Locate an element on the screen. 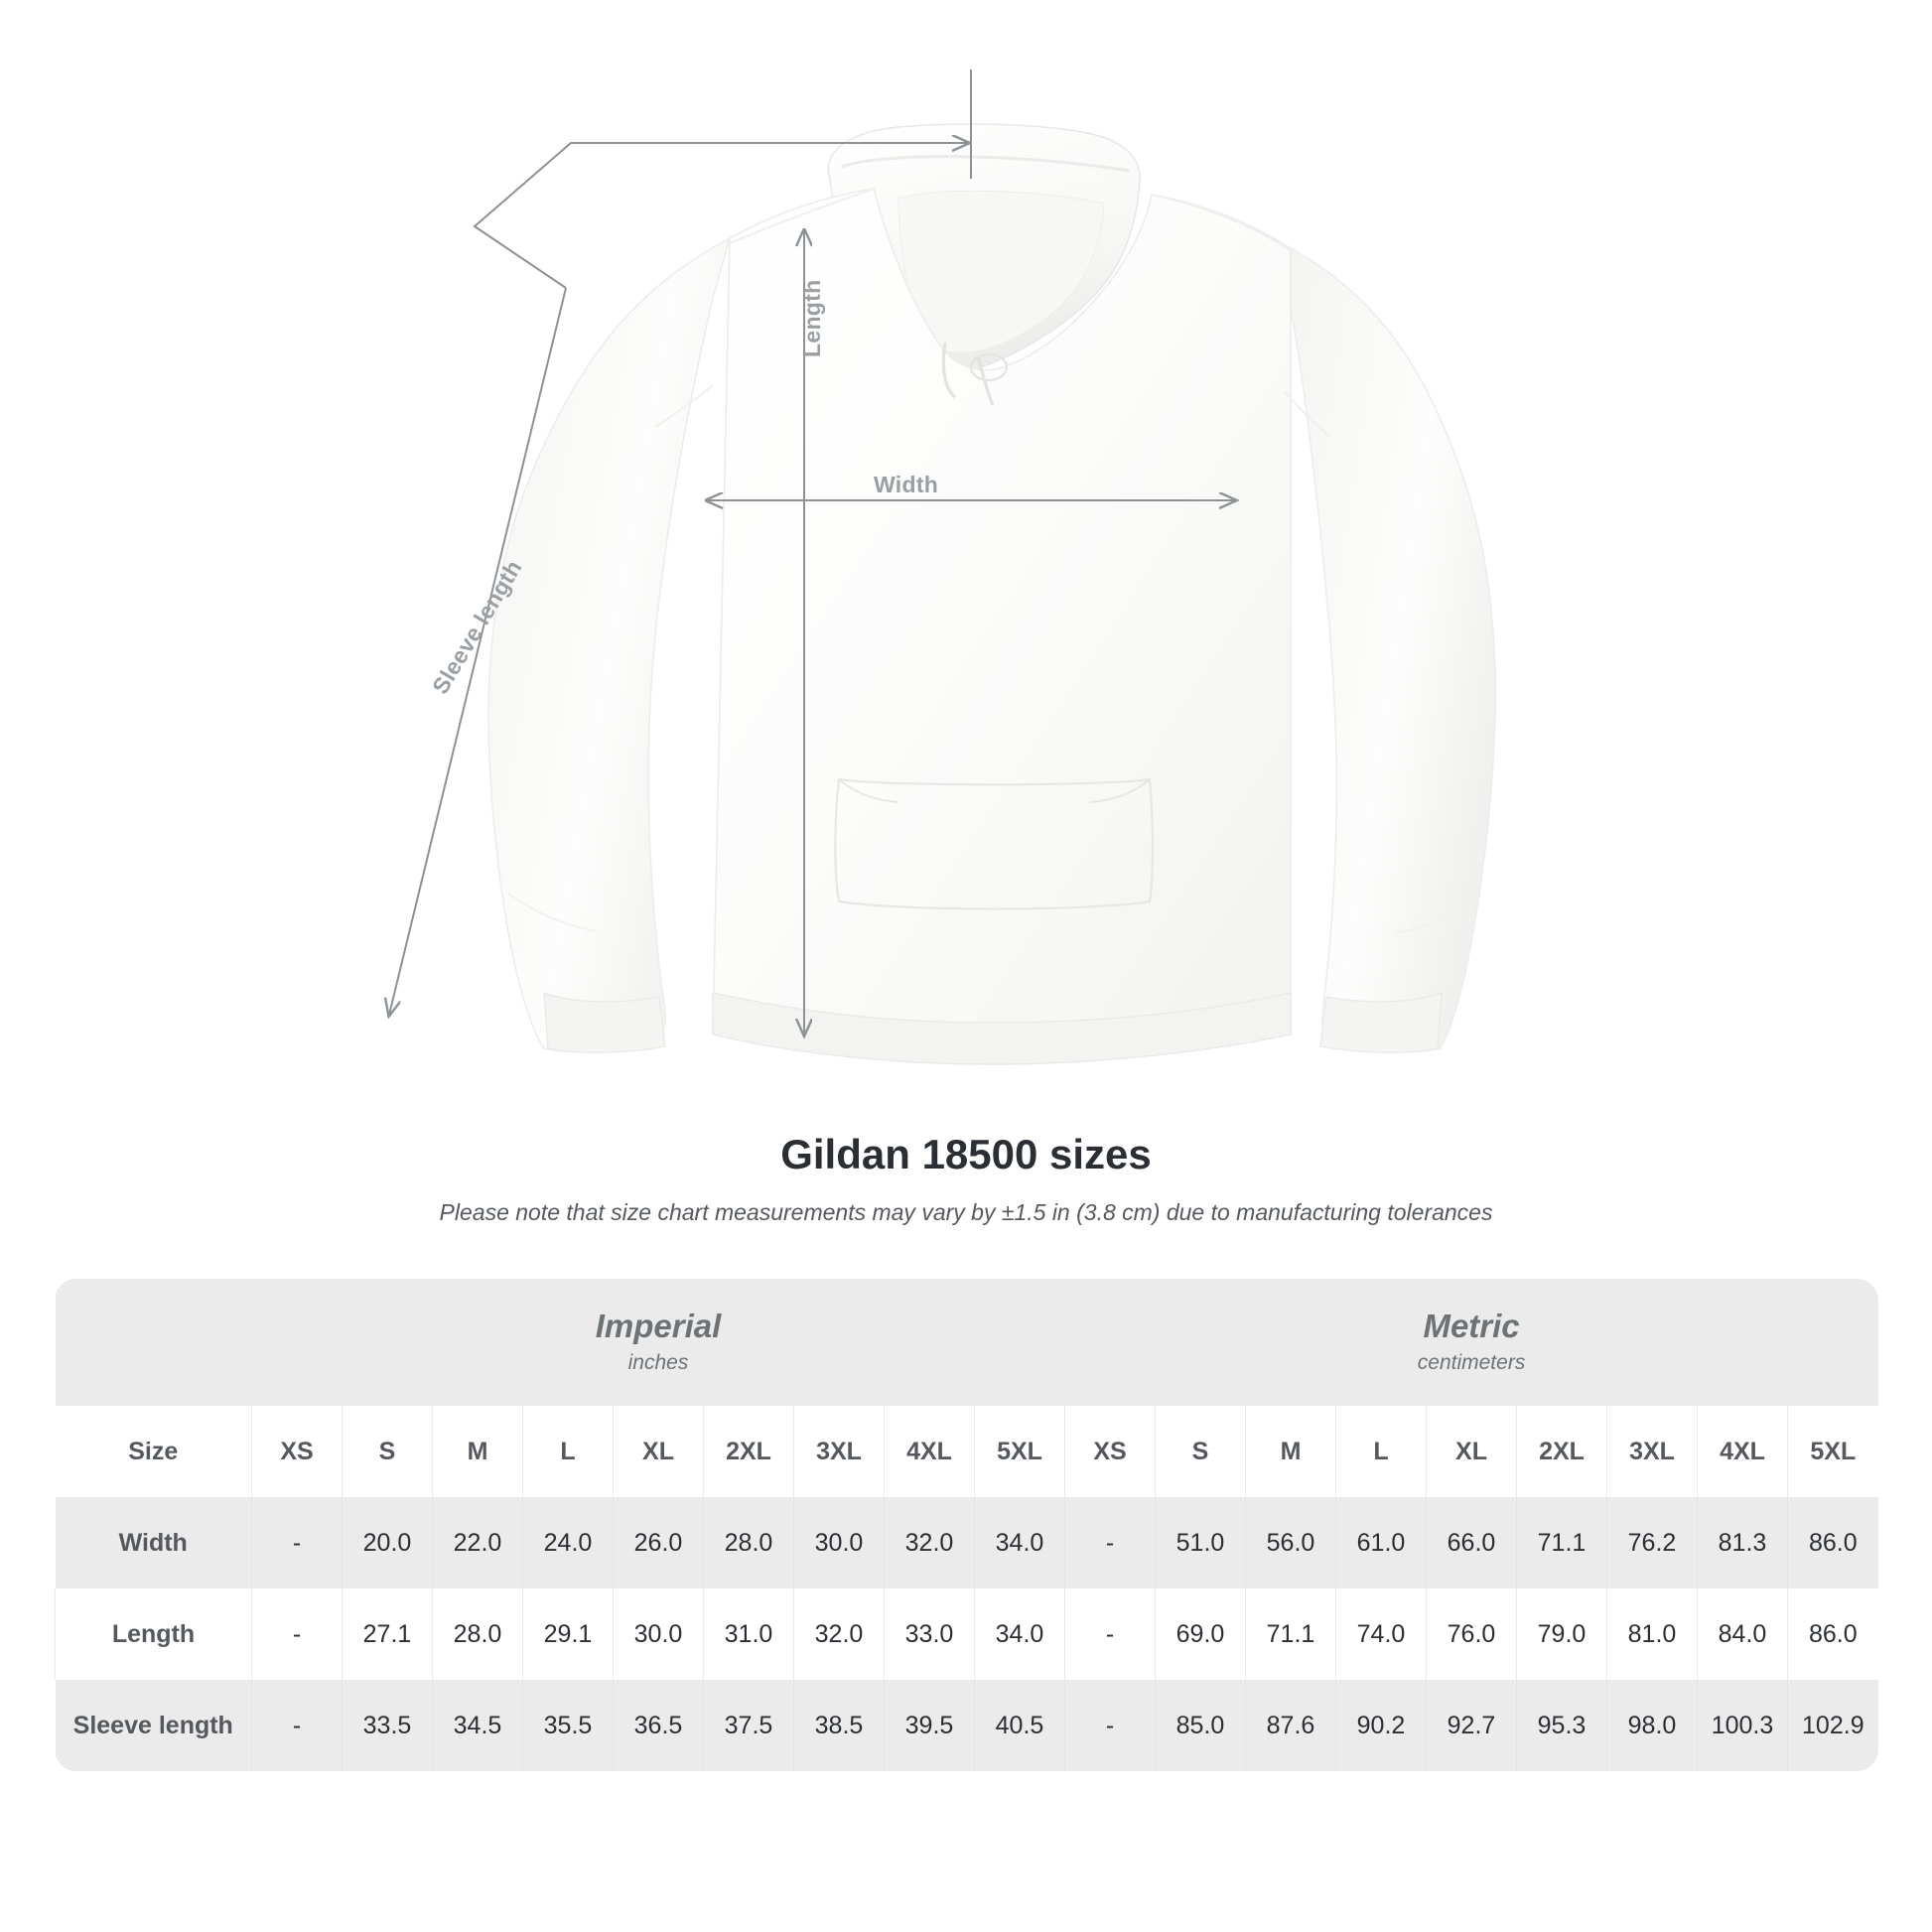 The height and width of the screenshot is (1932, 1932). cell-width-xl-imperial: 26.0 is located at coordinates (658, 1542).